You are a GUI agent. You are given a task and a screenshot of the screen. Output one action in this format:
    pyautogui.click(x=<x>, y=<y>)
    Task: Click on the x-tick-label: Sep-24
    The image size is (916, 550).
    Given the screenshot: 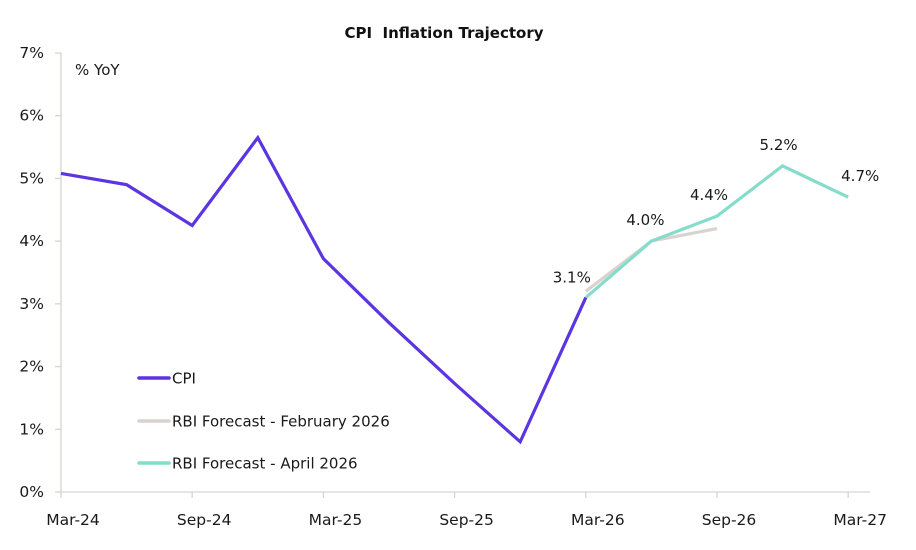 What is the action you would take?
    pyautogui.click(x=204, y=520)
    